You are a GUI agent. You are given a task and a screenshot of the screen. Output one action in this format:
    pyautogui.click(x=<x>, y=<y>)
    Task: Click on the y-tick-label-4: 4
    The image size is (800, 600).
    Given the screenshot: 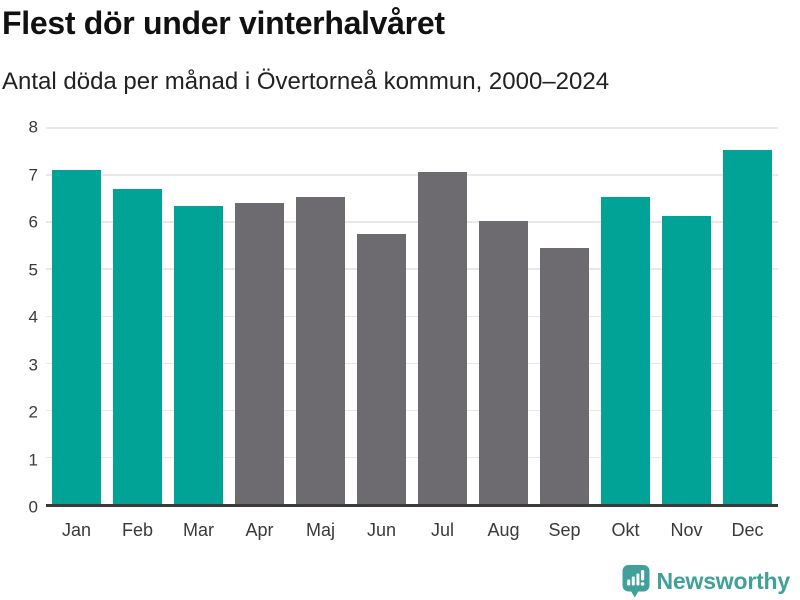 What is the action you would take?
    pyautogui.click(x=33, y=317)
    